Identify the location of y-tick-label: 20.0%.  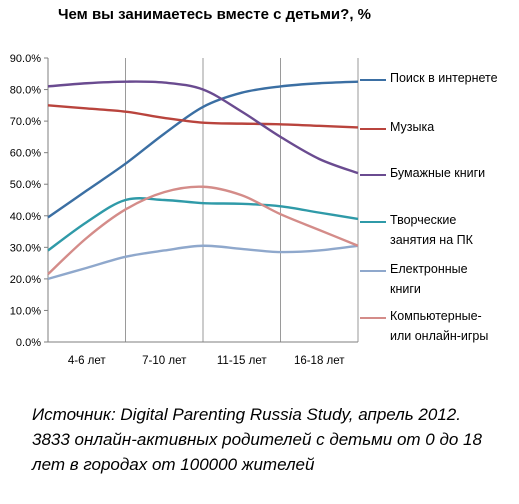
(25, 280).